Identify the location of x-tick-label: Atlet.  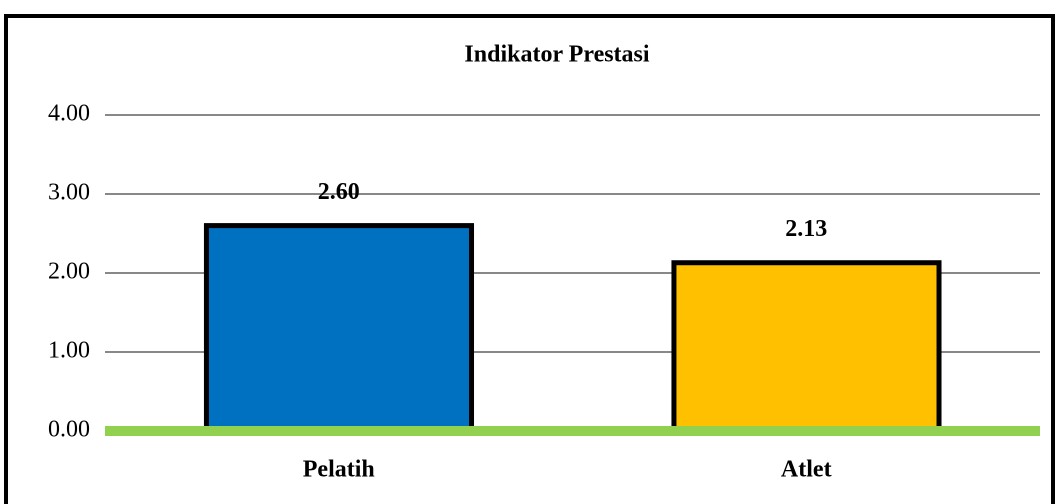
(806, 470).